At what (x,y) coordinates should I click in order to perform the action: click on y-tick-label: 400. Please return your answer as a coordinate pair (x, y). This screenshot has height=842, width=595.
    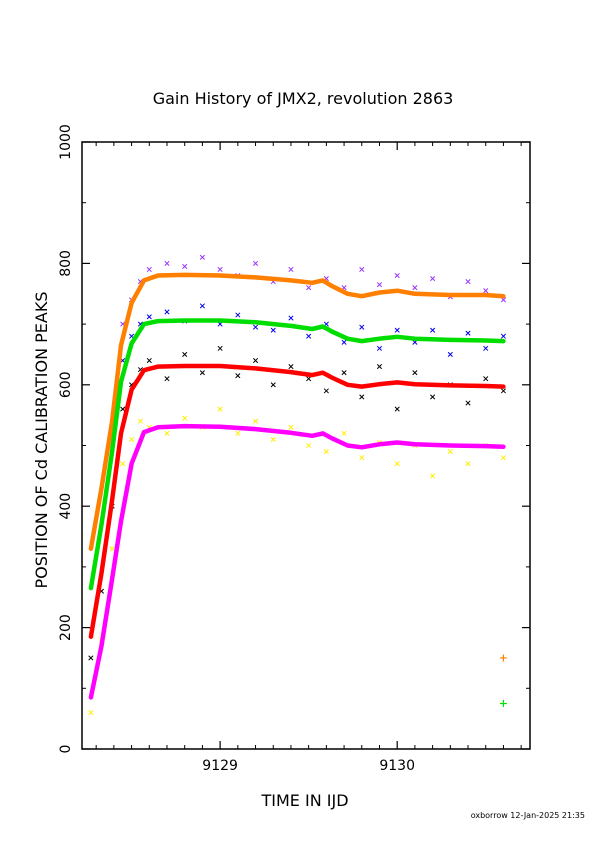
    Looking at the image, I should click on (66, 506).